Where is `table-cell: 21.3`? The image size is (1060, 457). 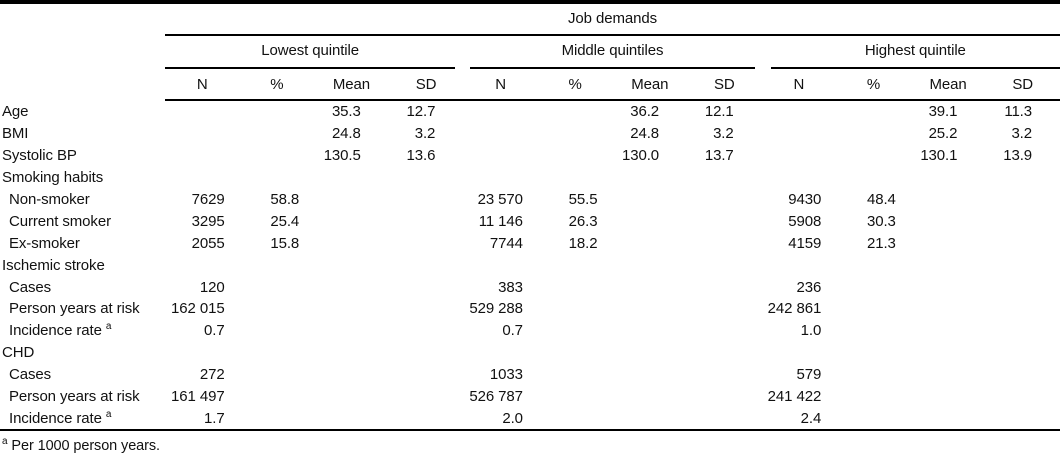
table-cell: 21.3 is located at coordinates (881, 243).